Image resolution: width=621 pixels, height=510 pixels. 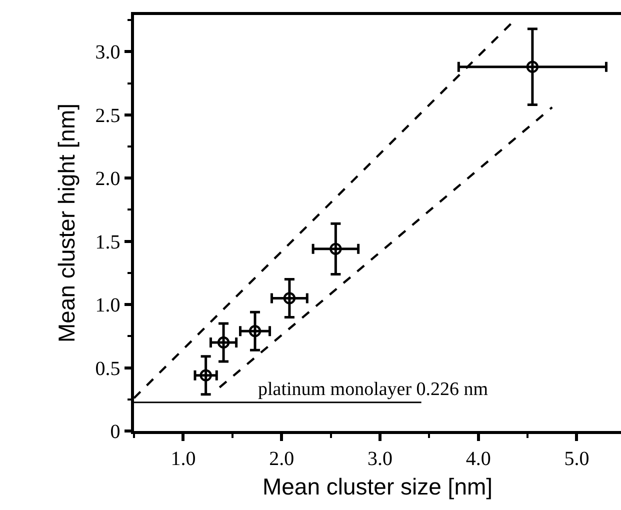 What do you see at coordinates (107, 369) in the screenshot?
I see `y-tick-label: 0.5` at bounding box center [107, 369].